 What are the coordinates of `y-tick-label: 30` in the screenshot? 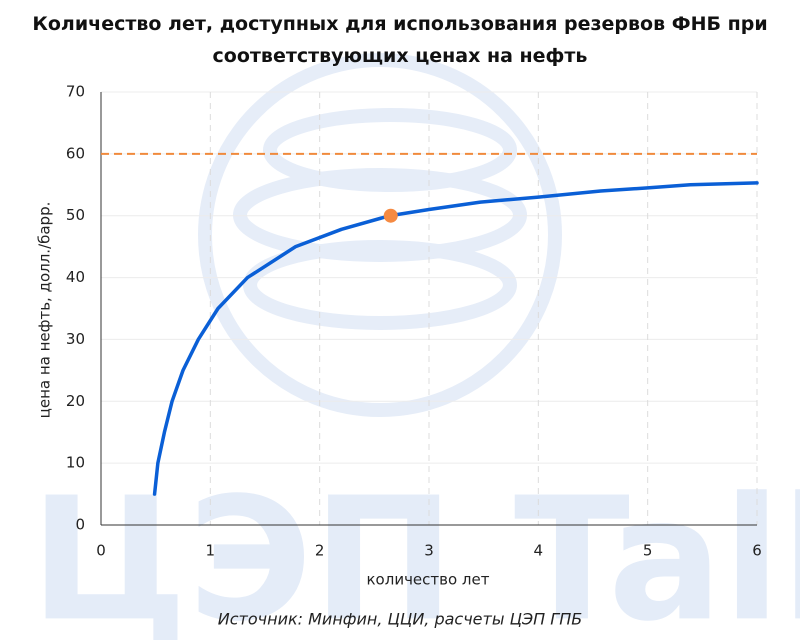 It's located at (75, 339).